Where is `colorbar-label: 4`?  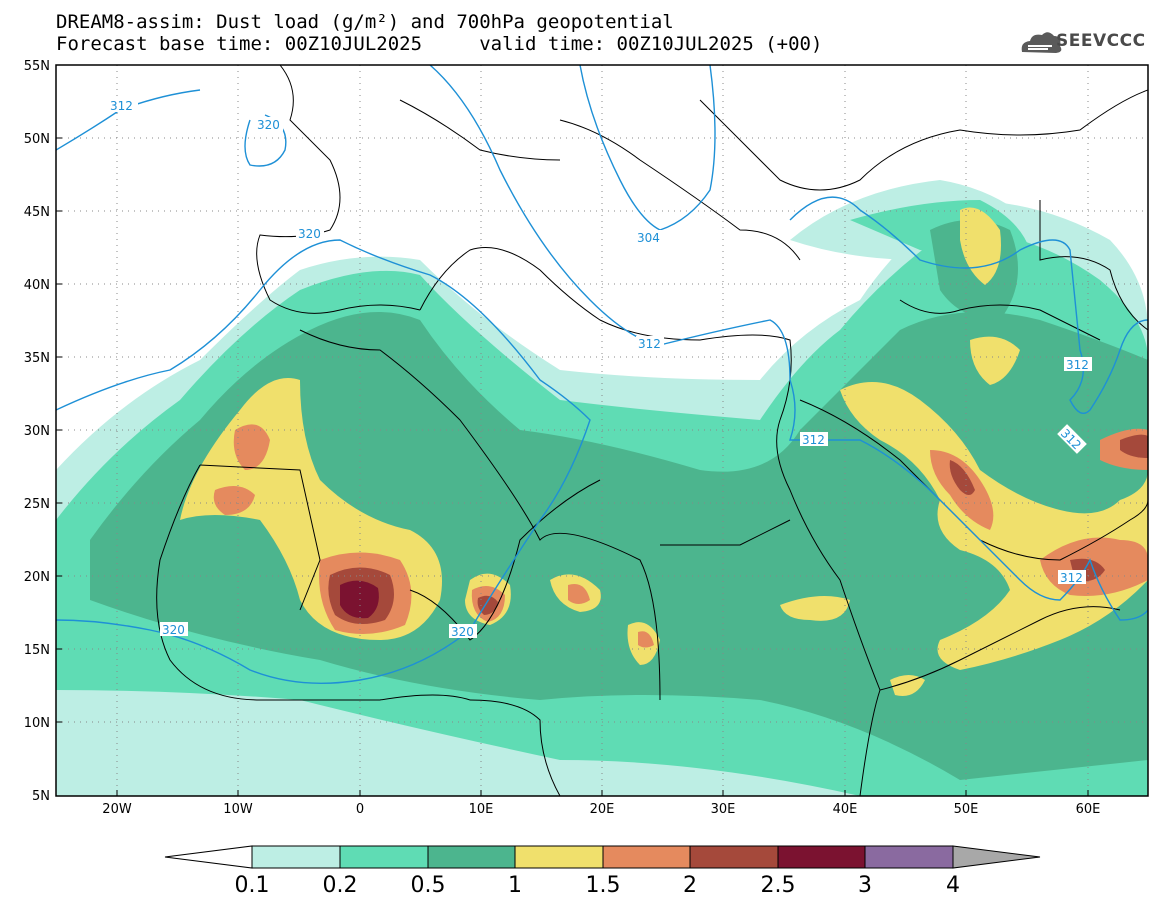
colorbar-label: 4 is located at coordinates (953, 885).